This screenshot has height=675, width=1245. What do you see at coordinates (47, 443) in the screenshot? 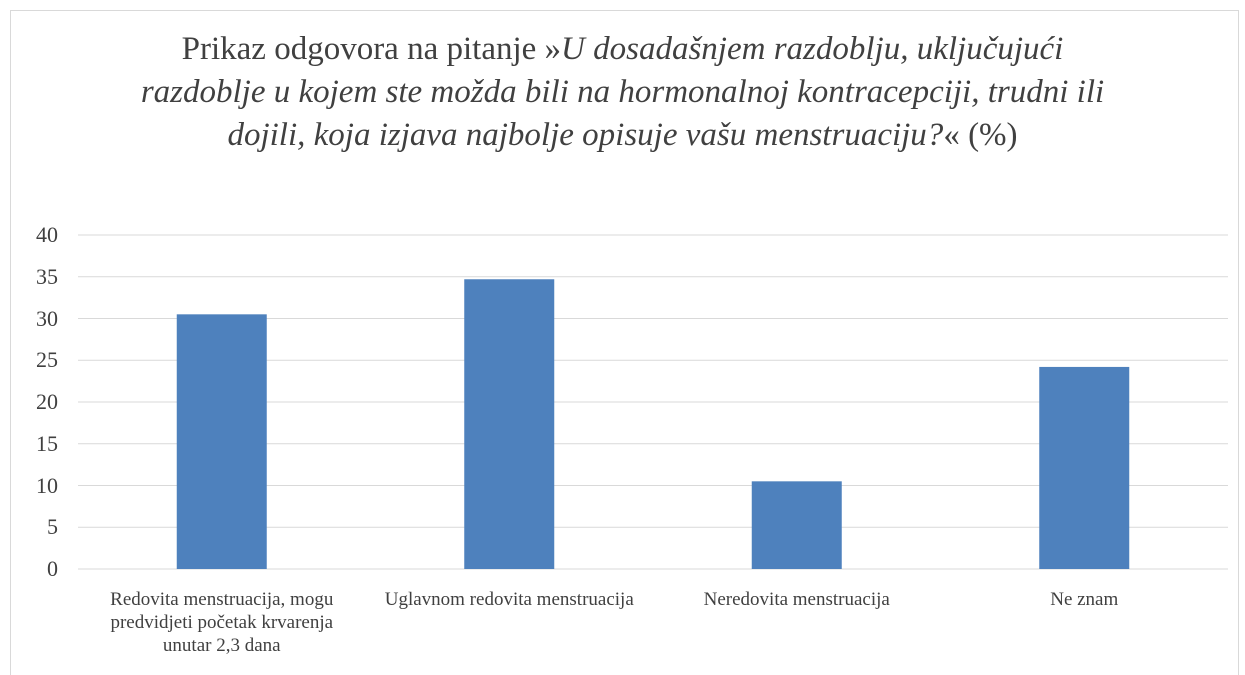
I see `y-tick-label: 15` at bounding box center [47, 443].